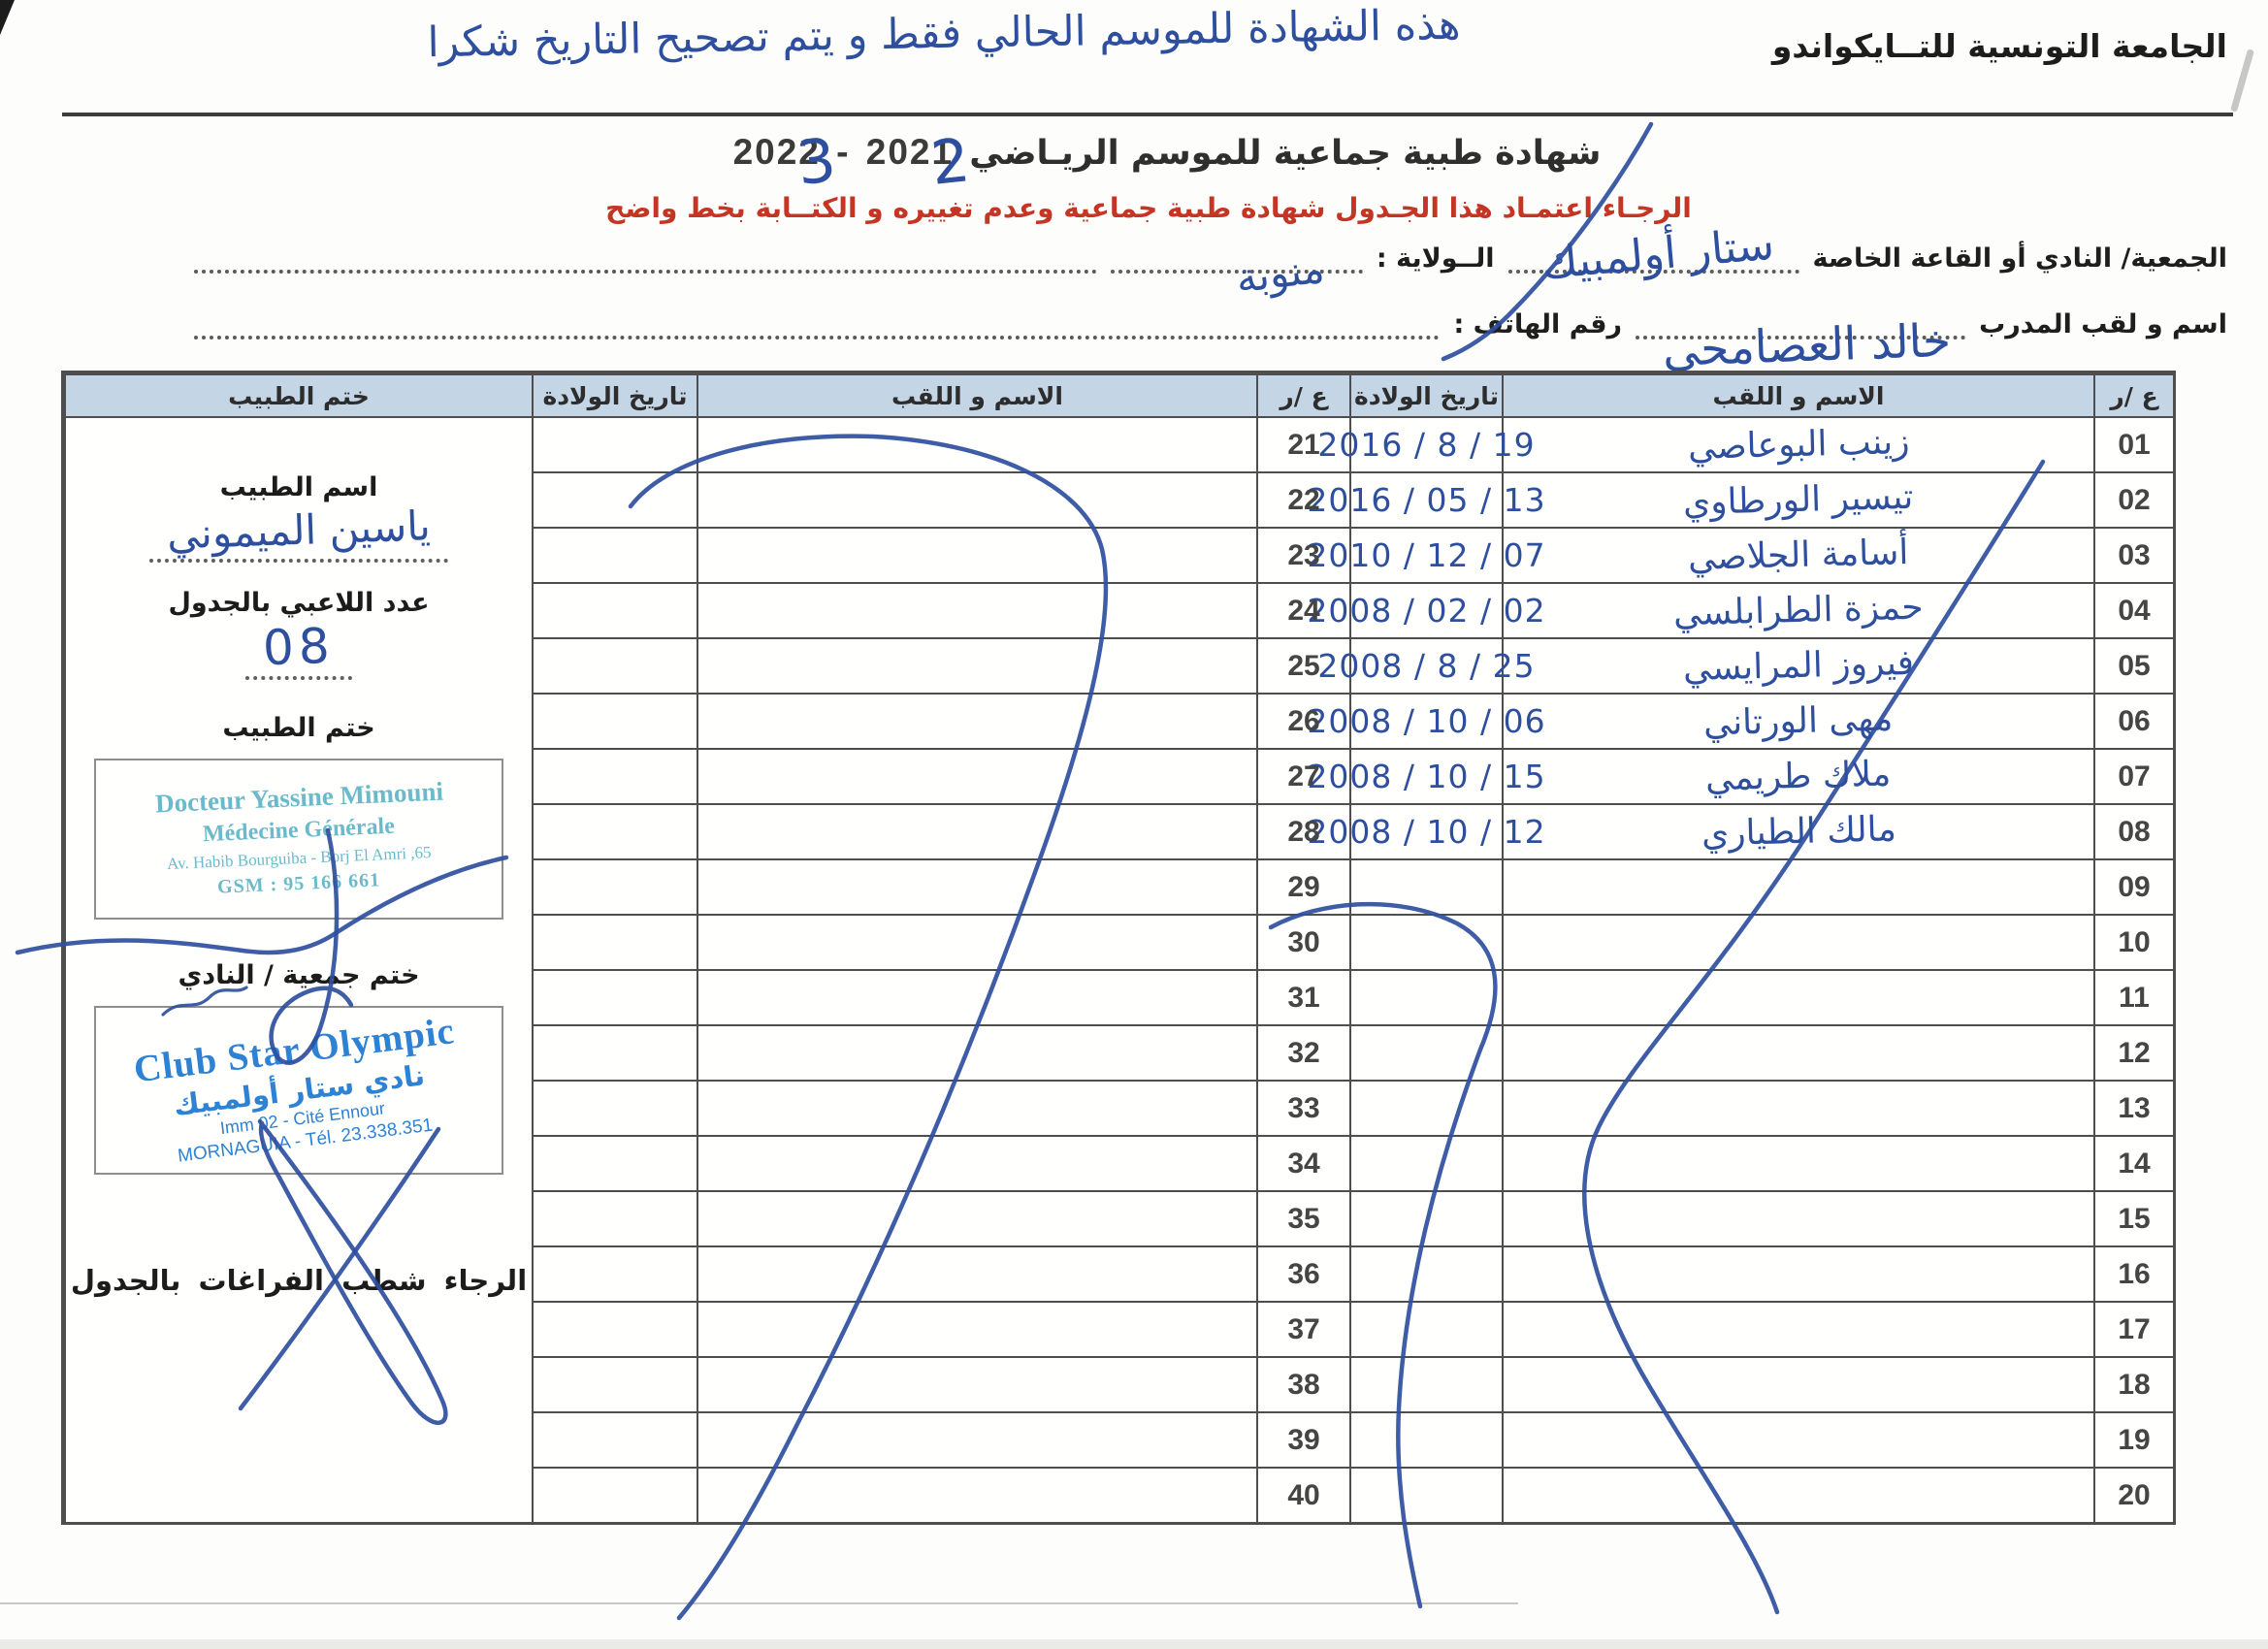 The height and width of the screenshot is (1649, 2268). I want to click on row-number-left-text: 30, so click(1303, 941).